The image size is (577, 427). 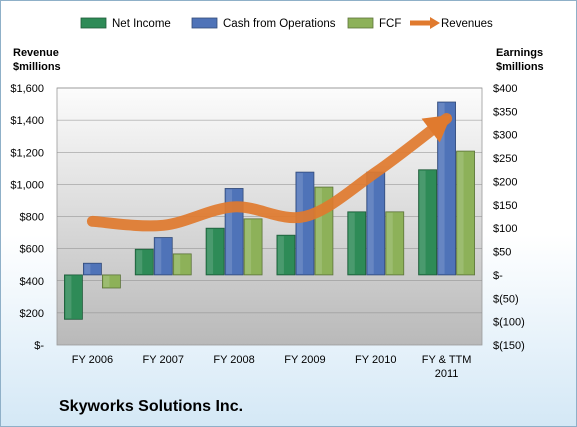 What do you see at coordinates (505, 182) in the screenshot?
I see `right-axis-tick-label: $200` at bounding box center [505, 182].